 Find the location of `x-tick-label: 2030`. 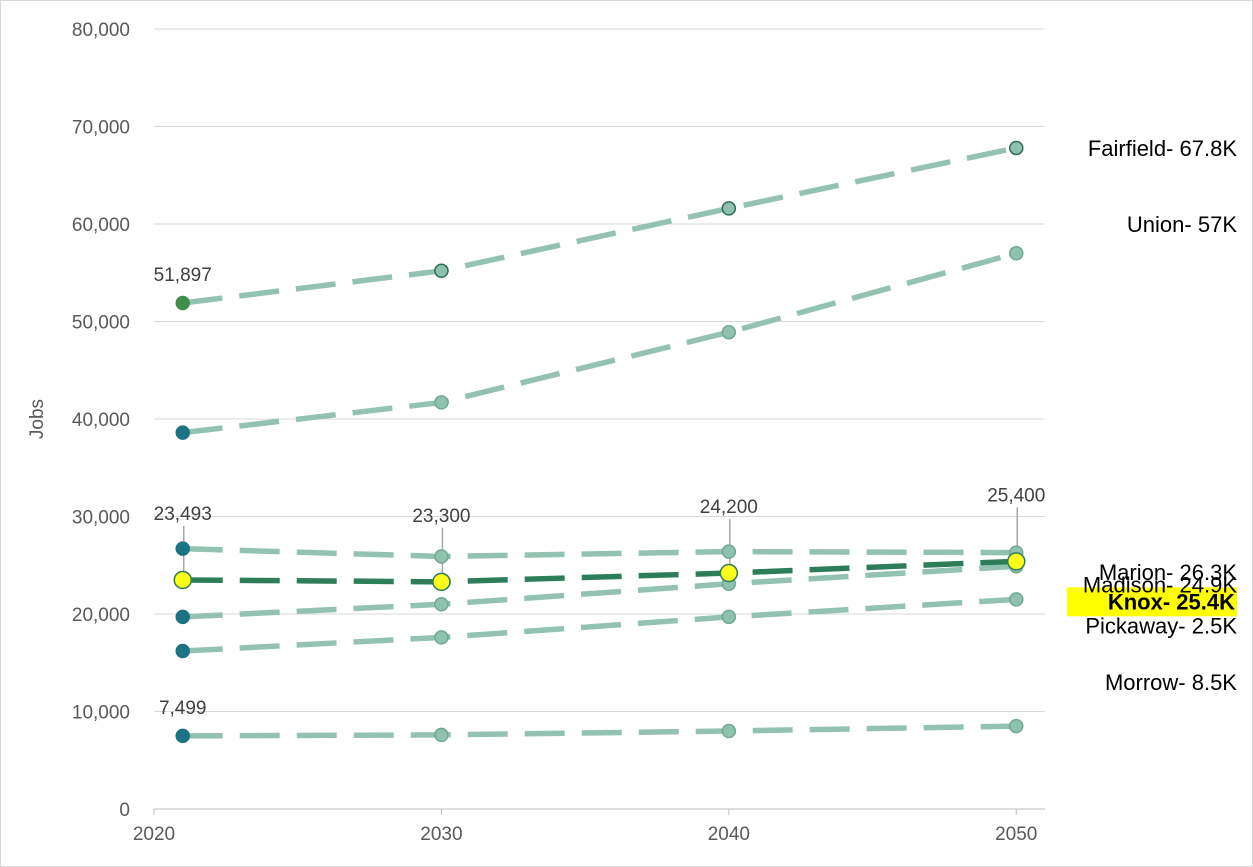

x-tick-label: 2030 is located at coordinates (441, 834).